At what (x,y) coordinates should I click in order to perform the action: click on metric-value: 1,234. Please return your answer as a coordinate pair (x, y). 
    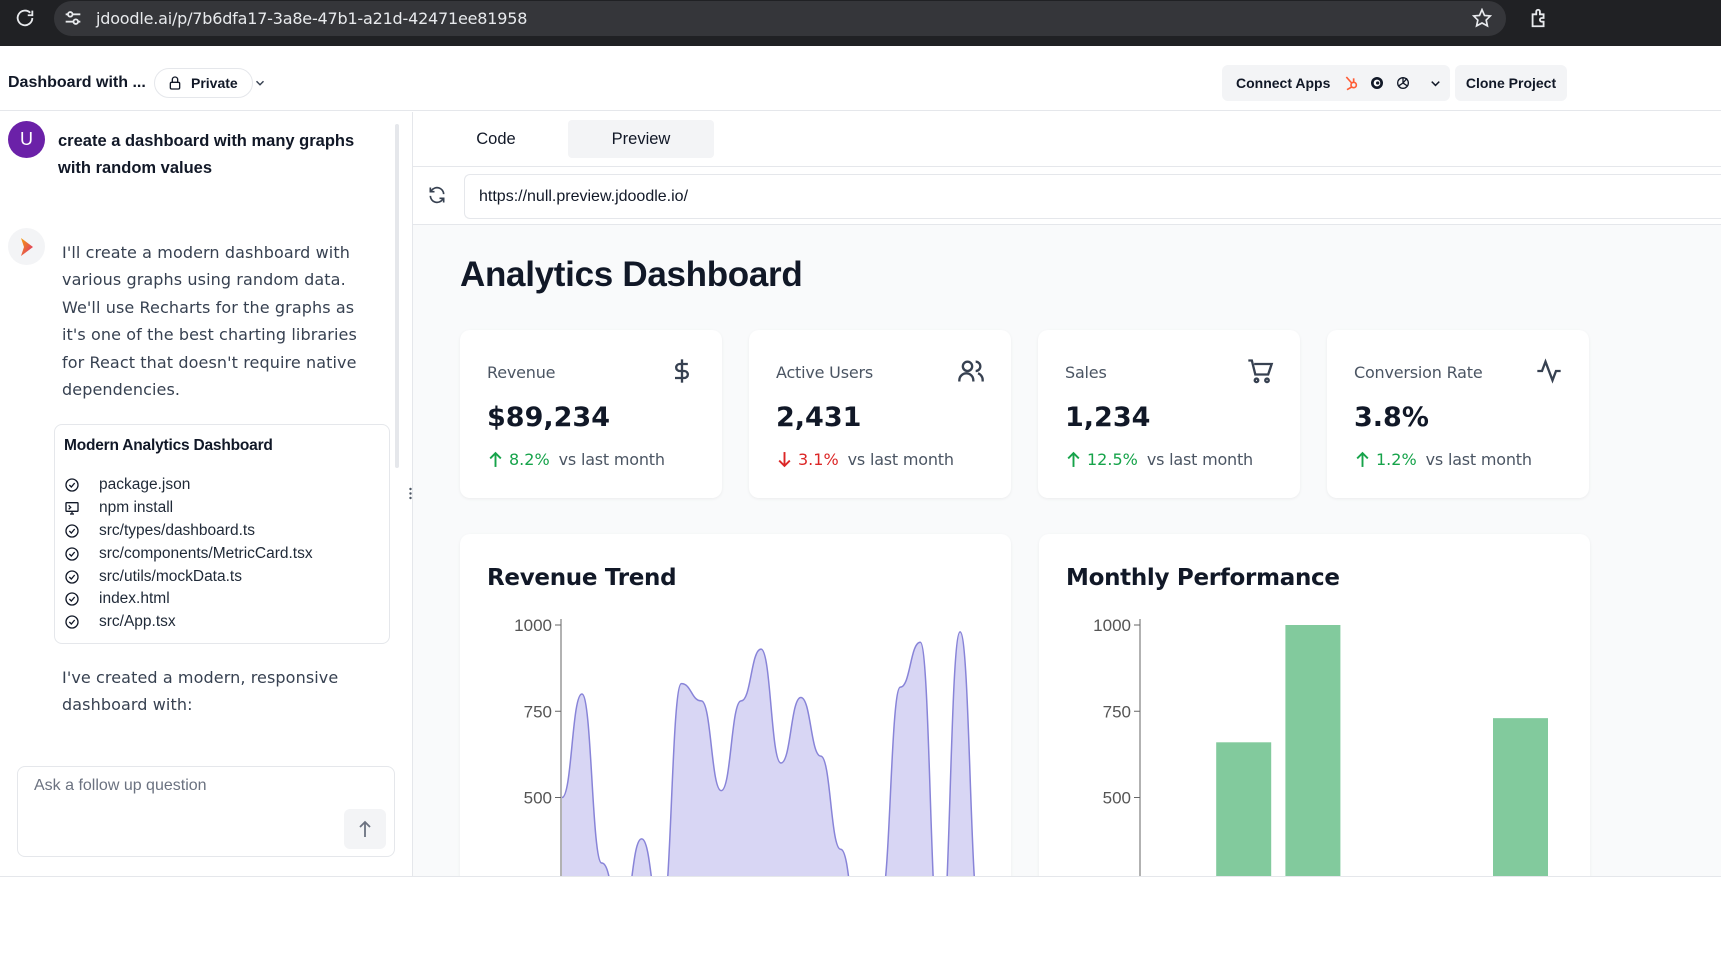
    Looking at the image, I should click on (1108, 417).